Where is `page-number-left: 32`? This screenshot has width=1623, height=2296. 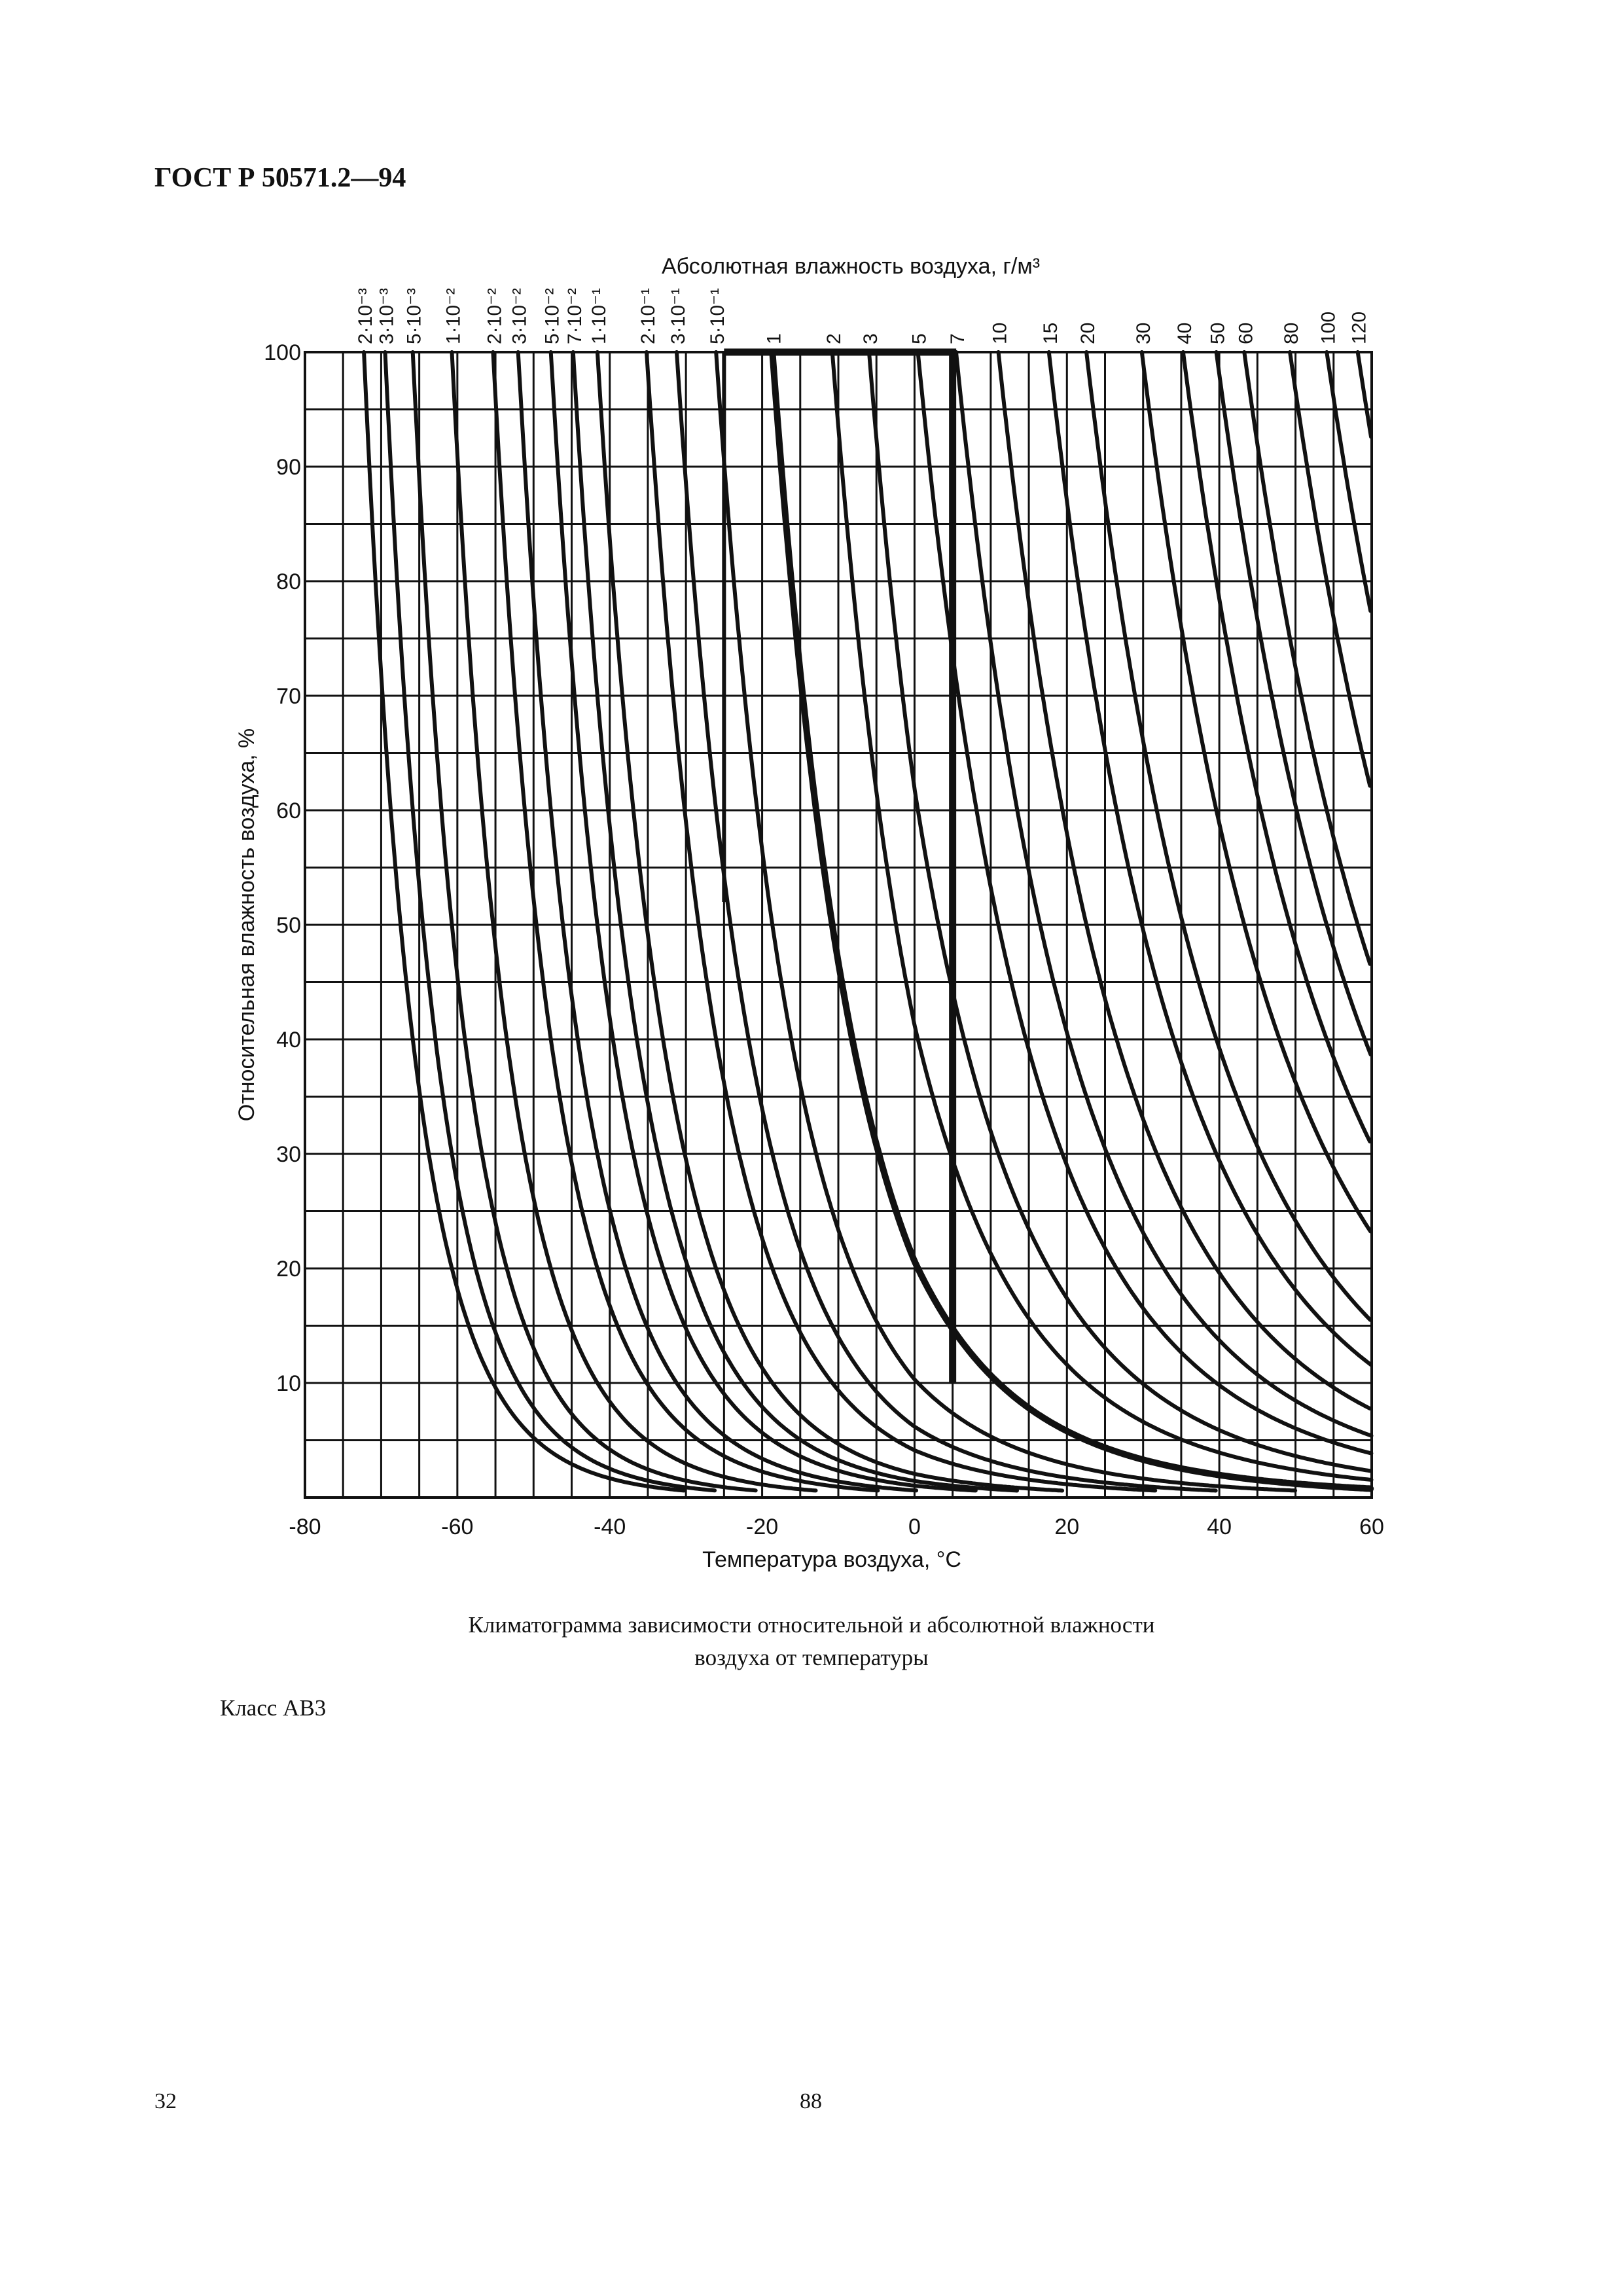
page-number-left: 32 is located at coordinates (165, 2101).